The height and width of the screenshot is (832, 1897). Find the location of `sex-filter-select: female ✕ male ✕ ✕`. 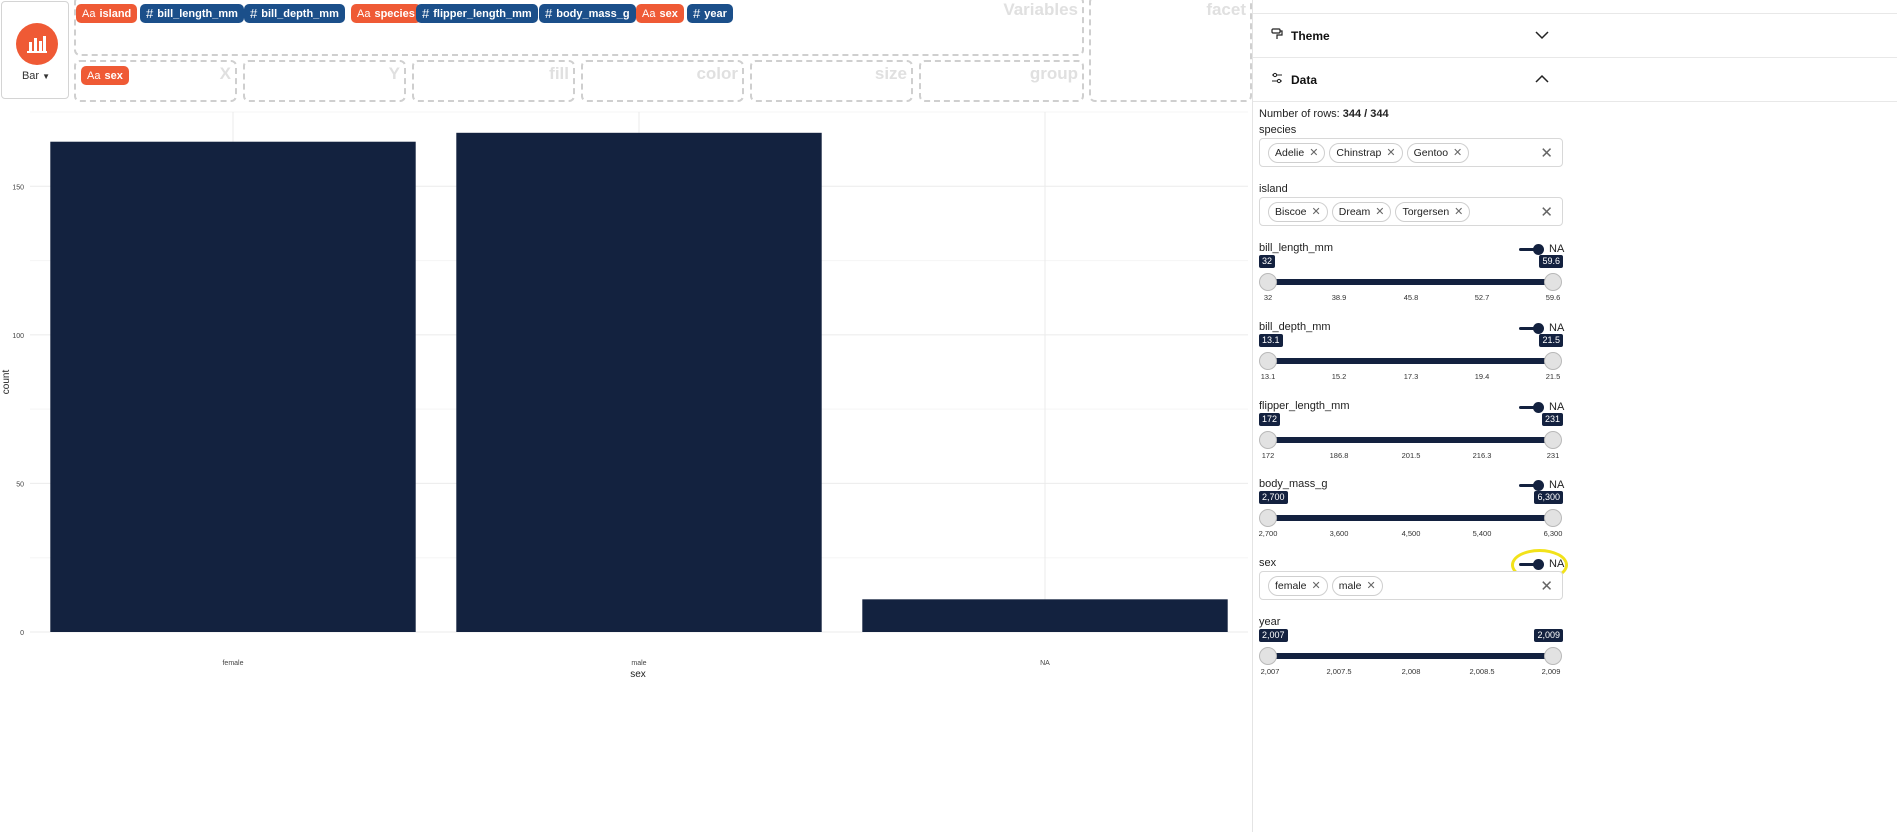

sex-filter-select: female ✕ male ✕ ✕ is located at coordinates (1411, 585).